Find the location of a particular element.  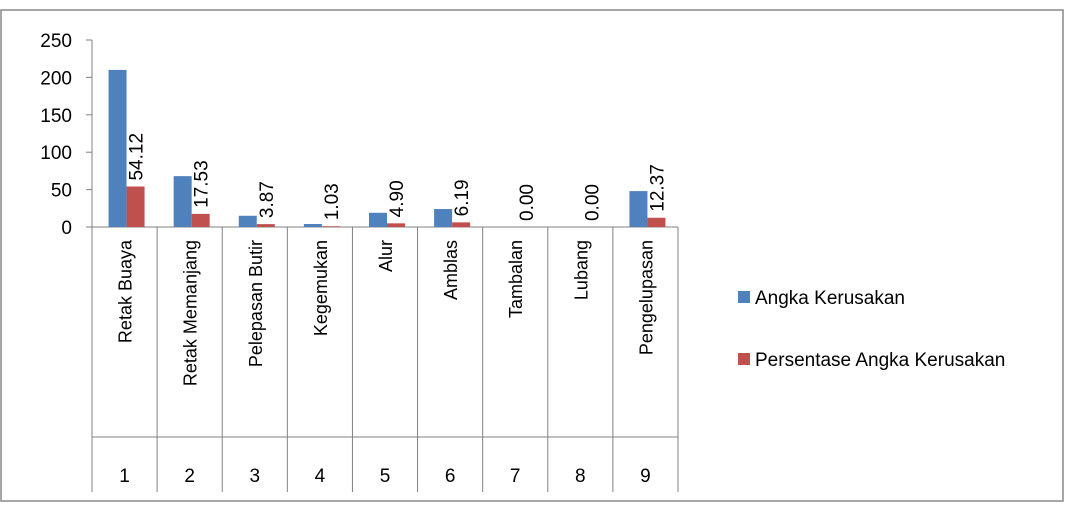

data-label: 12.37 is located at coordinates (657, 188).